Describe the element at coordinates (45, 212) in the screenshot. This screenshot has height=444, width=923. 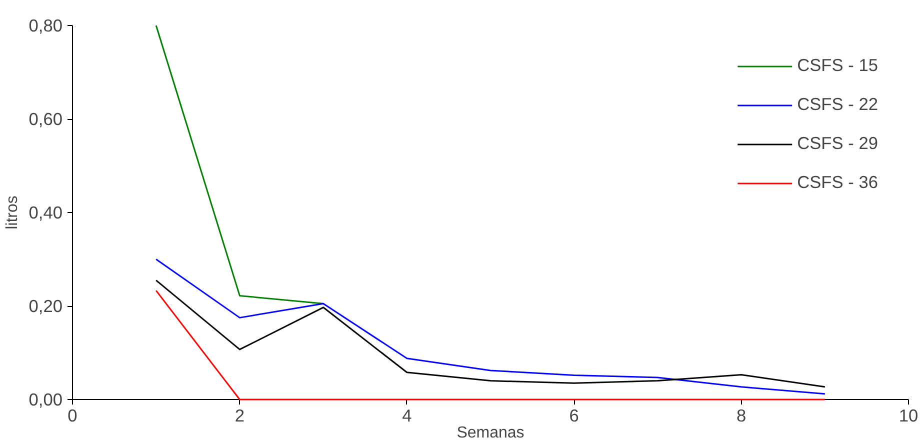
I see `y-tick-label: 0,40` at that location.